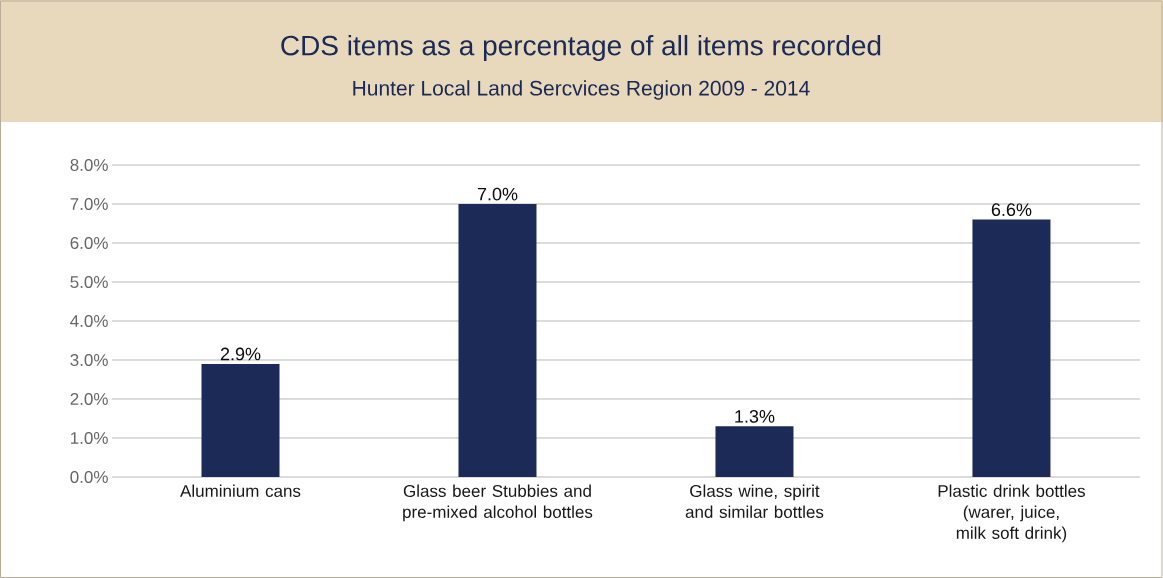 This screenshot has height=578, width=1163. What do you see at coordinates (89, 243) in the screenshot?
I see `y-tick-label: 6.0%` at bounding box center [89, 243].